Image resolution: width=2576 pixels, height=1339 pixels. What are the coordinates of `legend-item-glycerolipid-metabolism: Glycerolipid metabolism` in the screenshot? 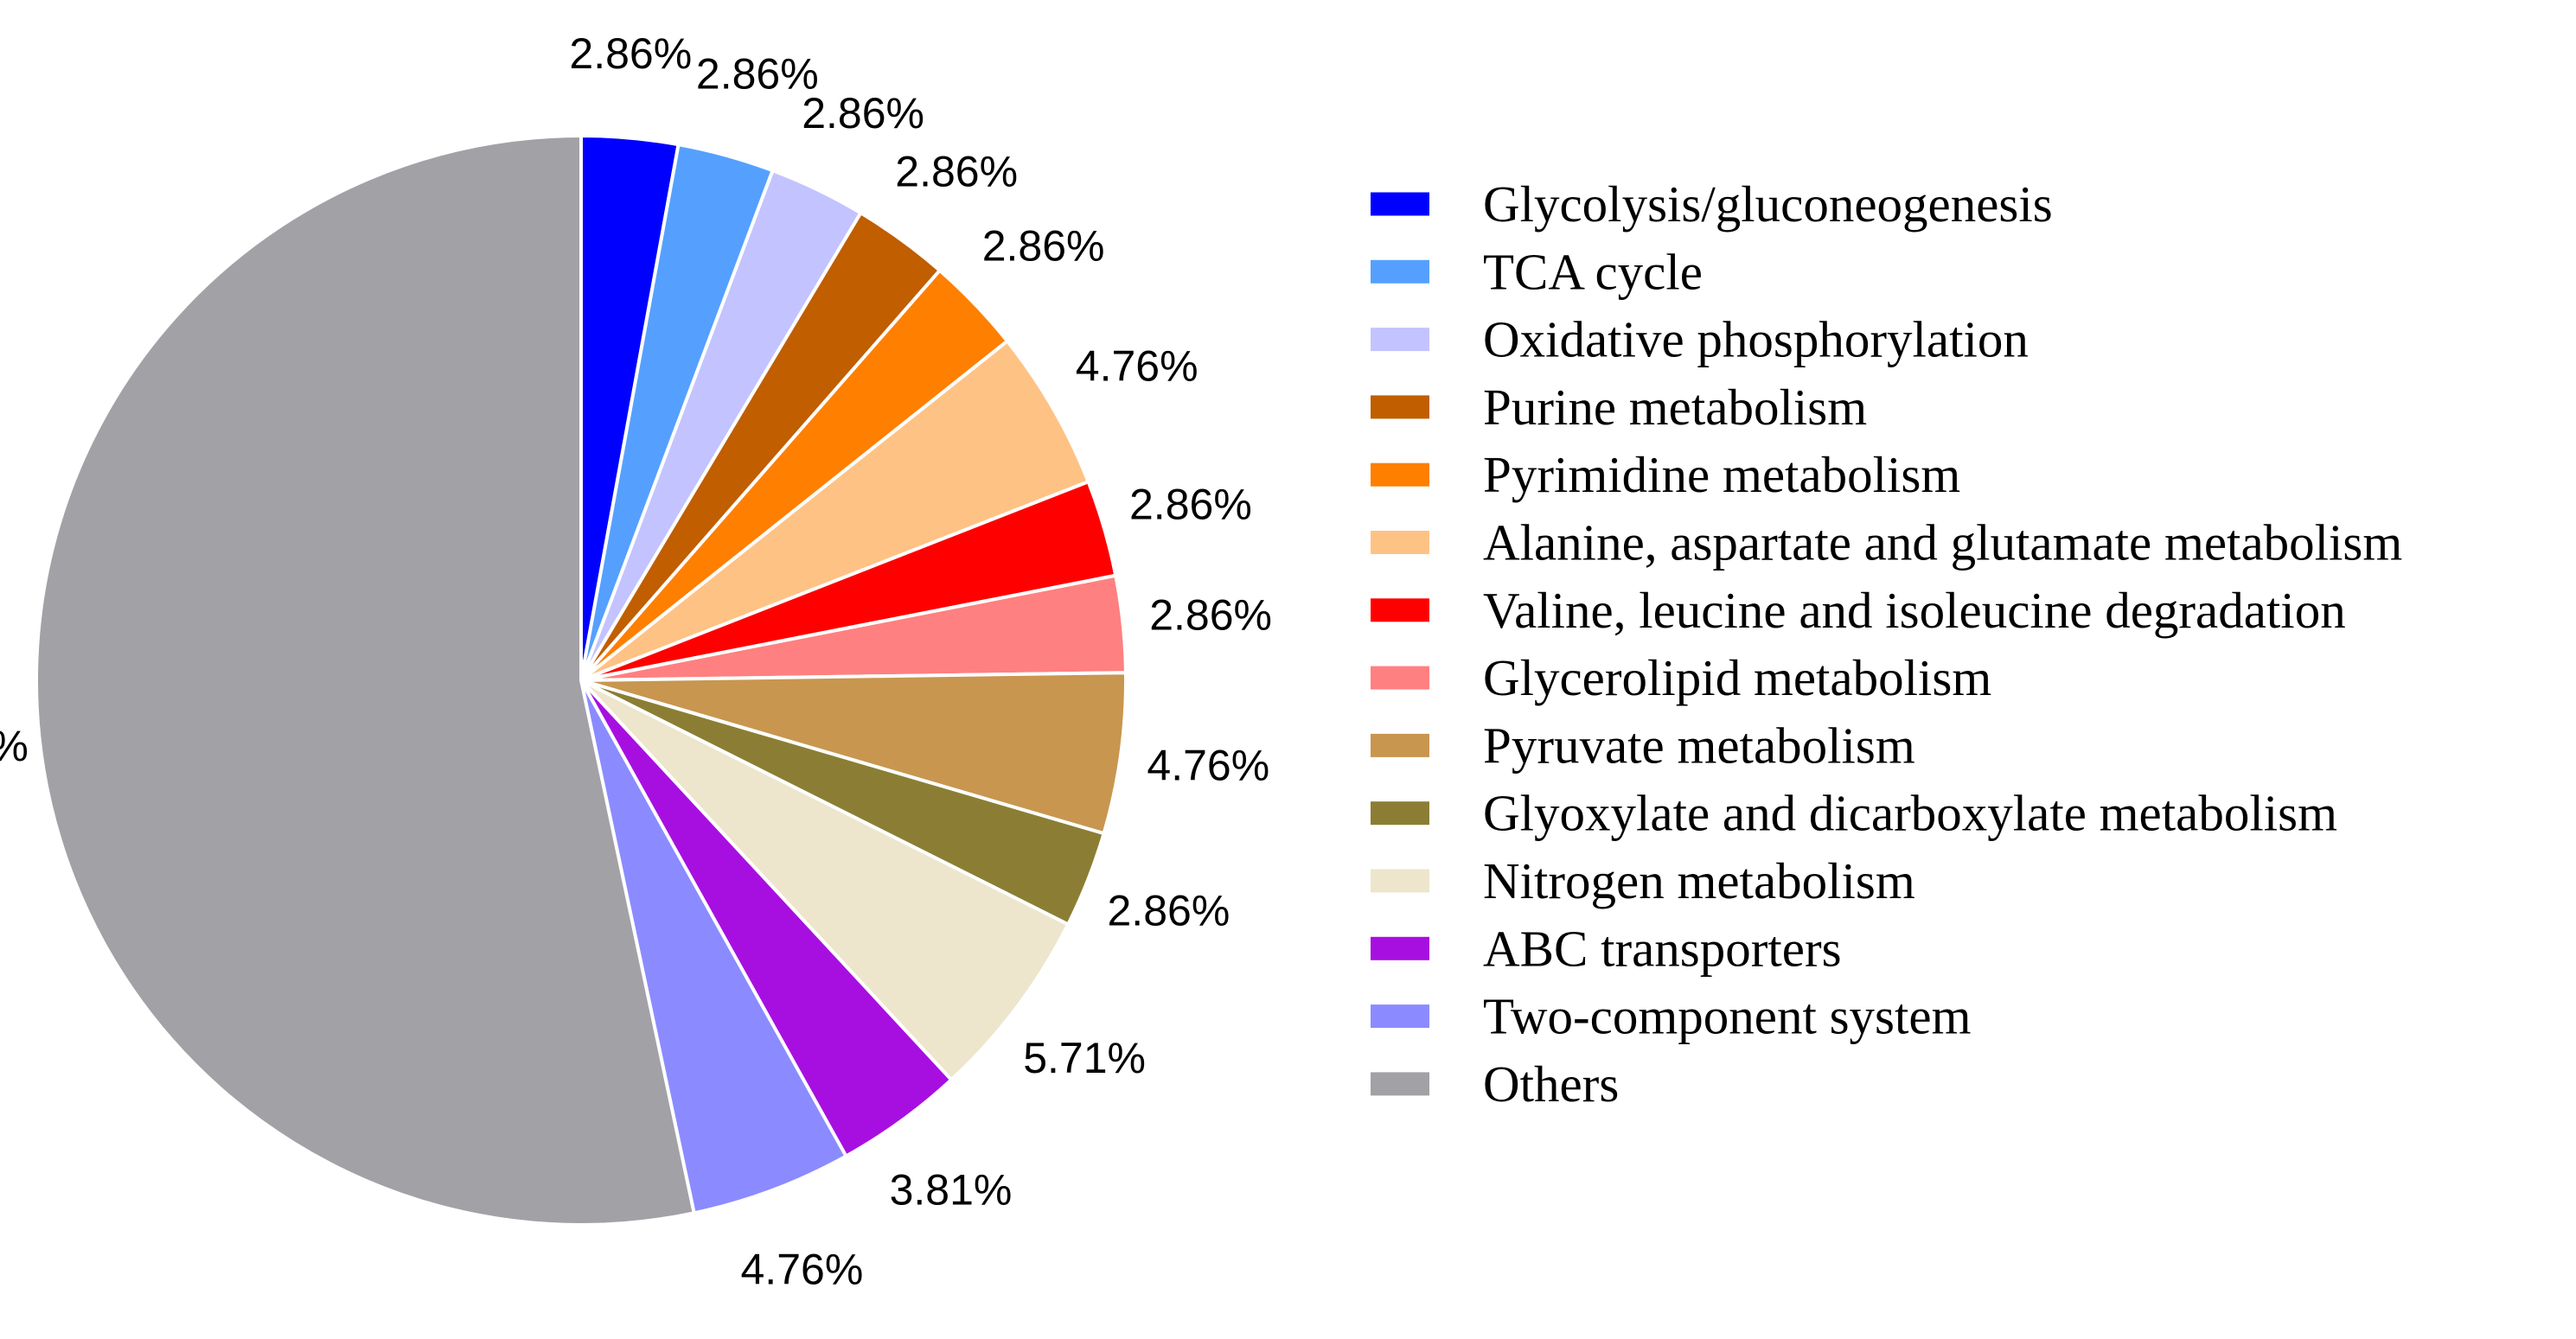 It's located at (1681, 677).